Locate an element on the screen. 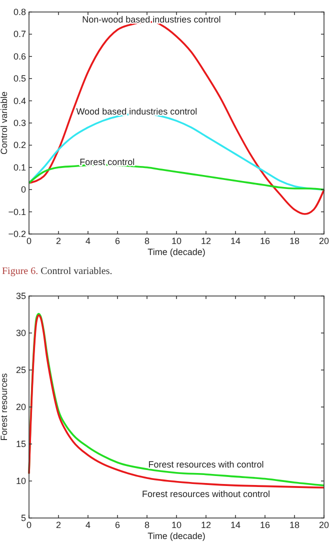 The width and height of the screenshot is (330, 548). y-tick-label: 5 is located at coordinates (23, 518).